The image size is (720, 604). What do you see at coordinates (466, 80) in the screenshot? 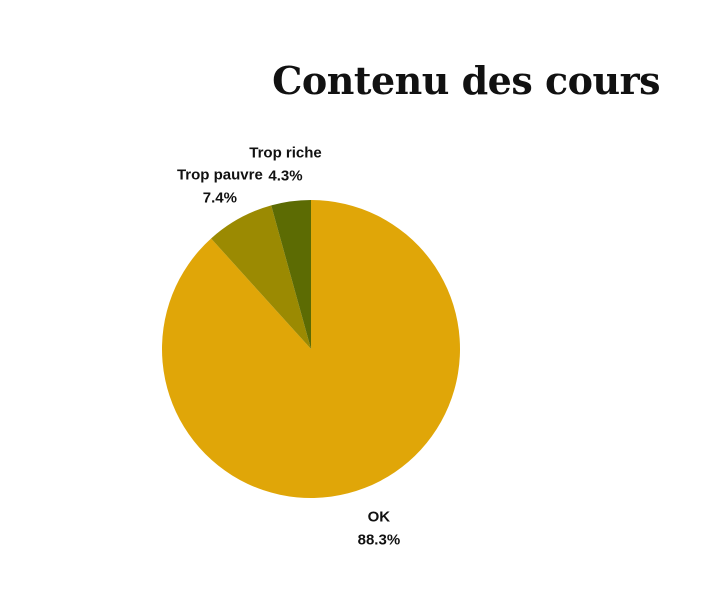
I see `chart-title: Contenu des cours` at bounding box center [466, 80].